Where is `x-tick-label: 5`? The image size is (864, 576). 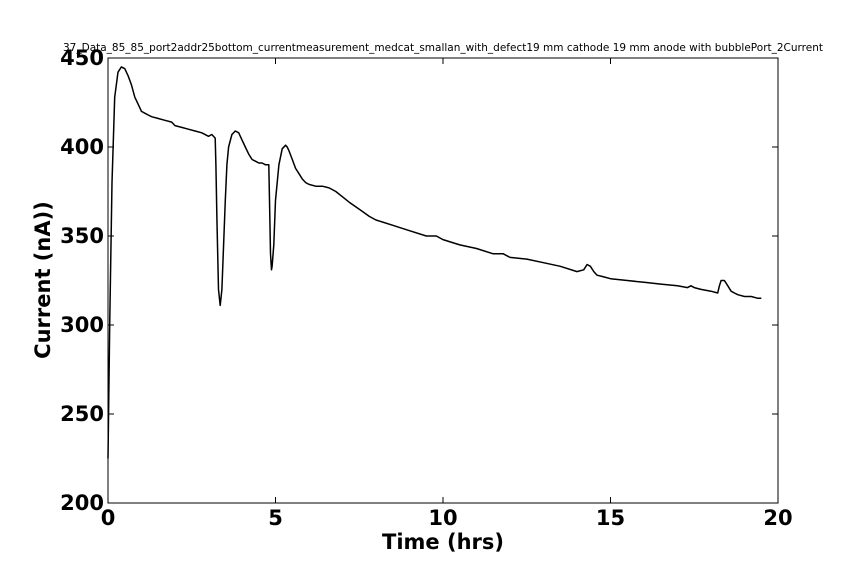 x-tick-label: 5 is located at coordinates (275, 518).